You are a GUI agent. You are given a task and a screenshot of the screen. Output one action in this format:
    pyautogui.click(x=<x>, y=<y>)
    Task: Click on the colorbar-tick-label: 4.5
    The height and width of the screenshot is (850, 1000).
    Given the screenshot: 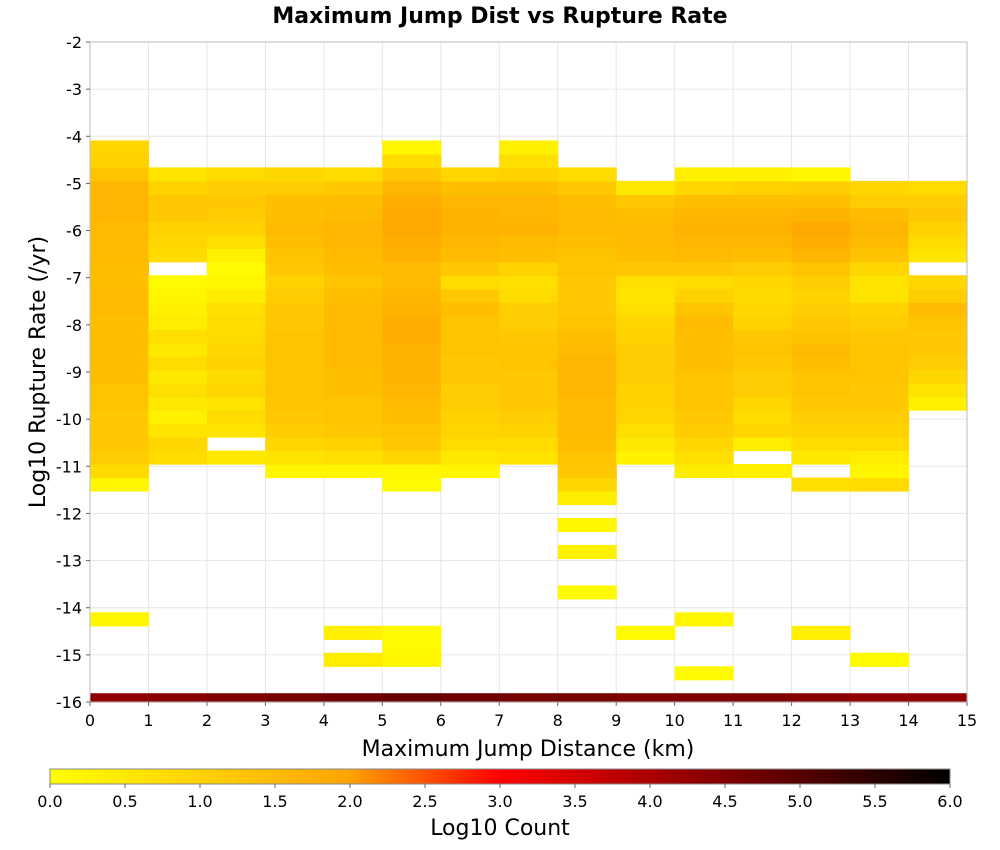 What is the action you would take?
    pyautogui.click(x=724, y=801)
    